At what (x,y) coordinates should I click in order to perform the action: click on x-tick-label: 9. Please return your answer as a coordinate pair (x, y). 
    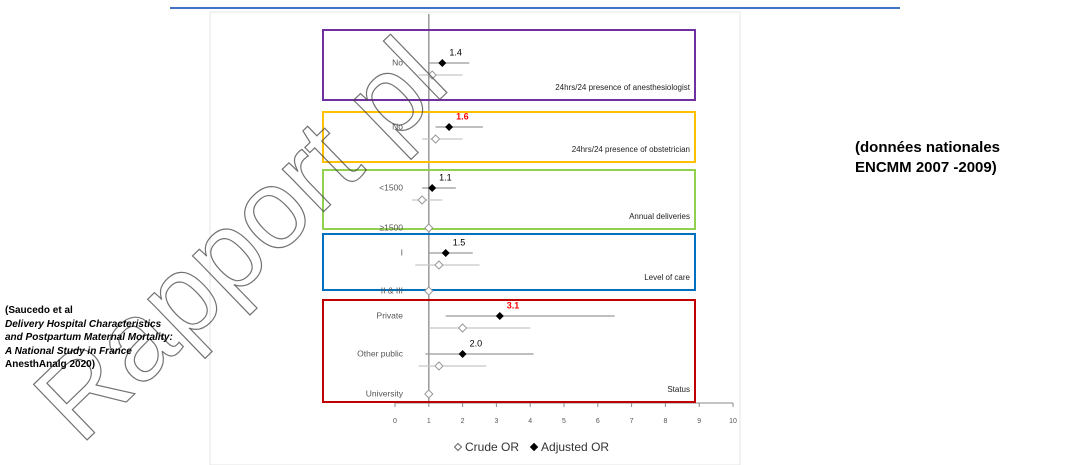
    Looking at the image, I should click on (699, 421).